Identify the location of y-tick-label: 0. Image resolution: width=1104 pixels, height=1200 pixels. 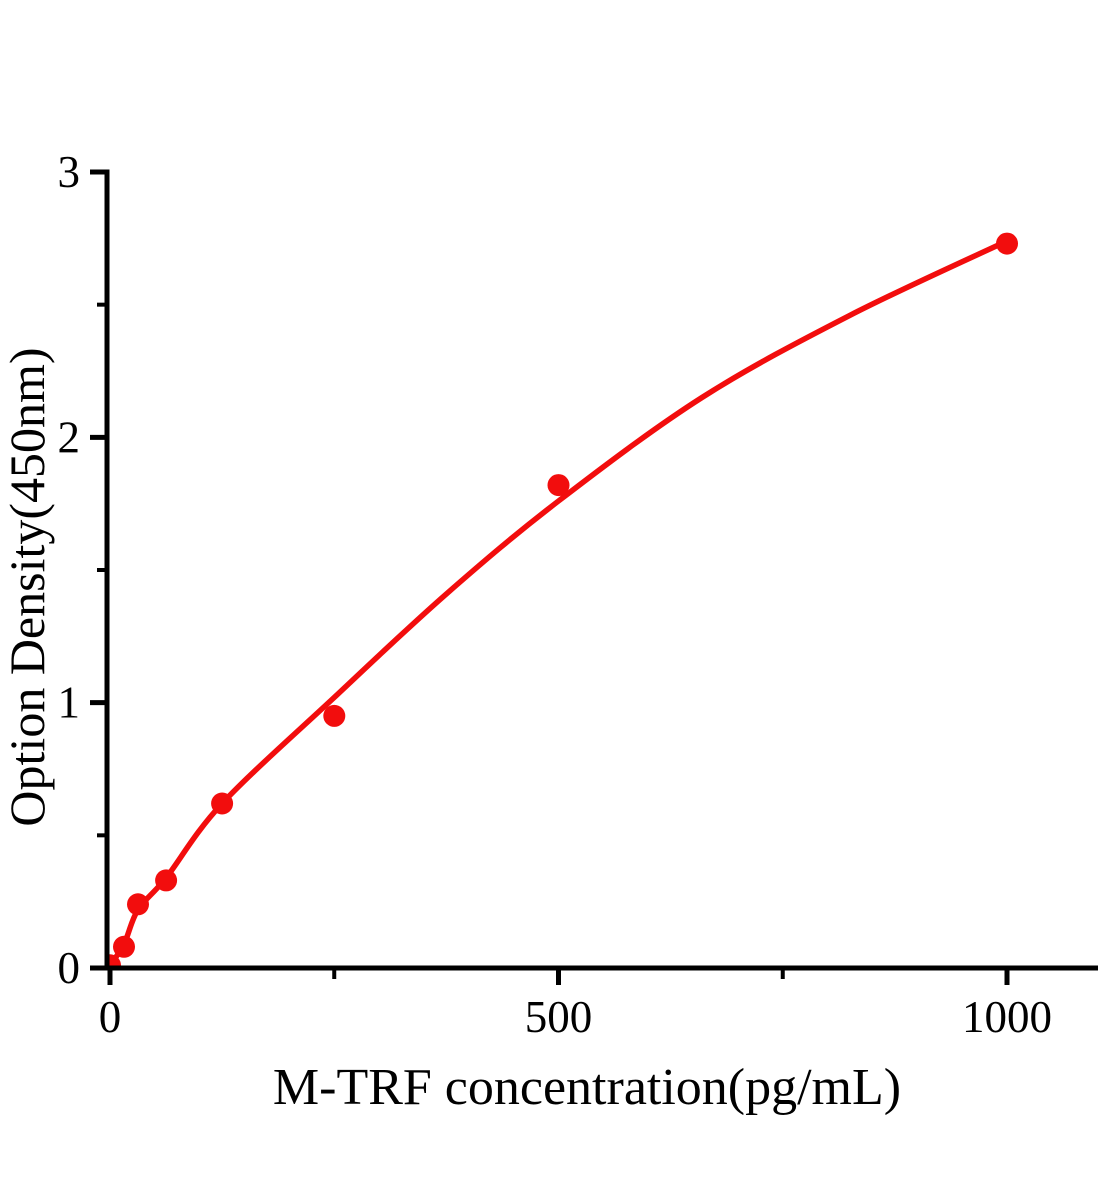
(69, 968).